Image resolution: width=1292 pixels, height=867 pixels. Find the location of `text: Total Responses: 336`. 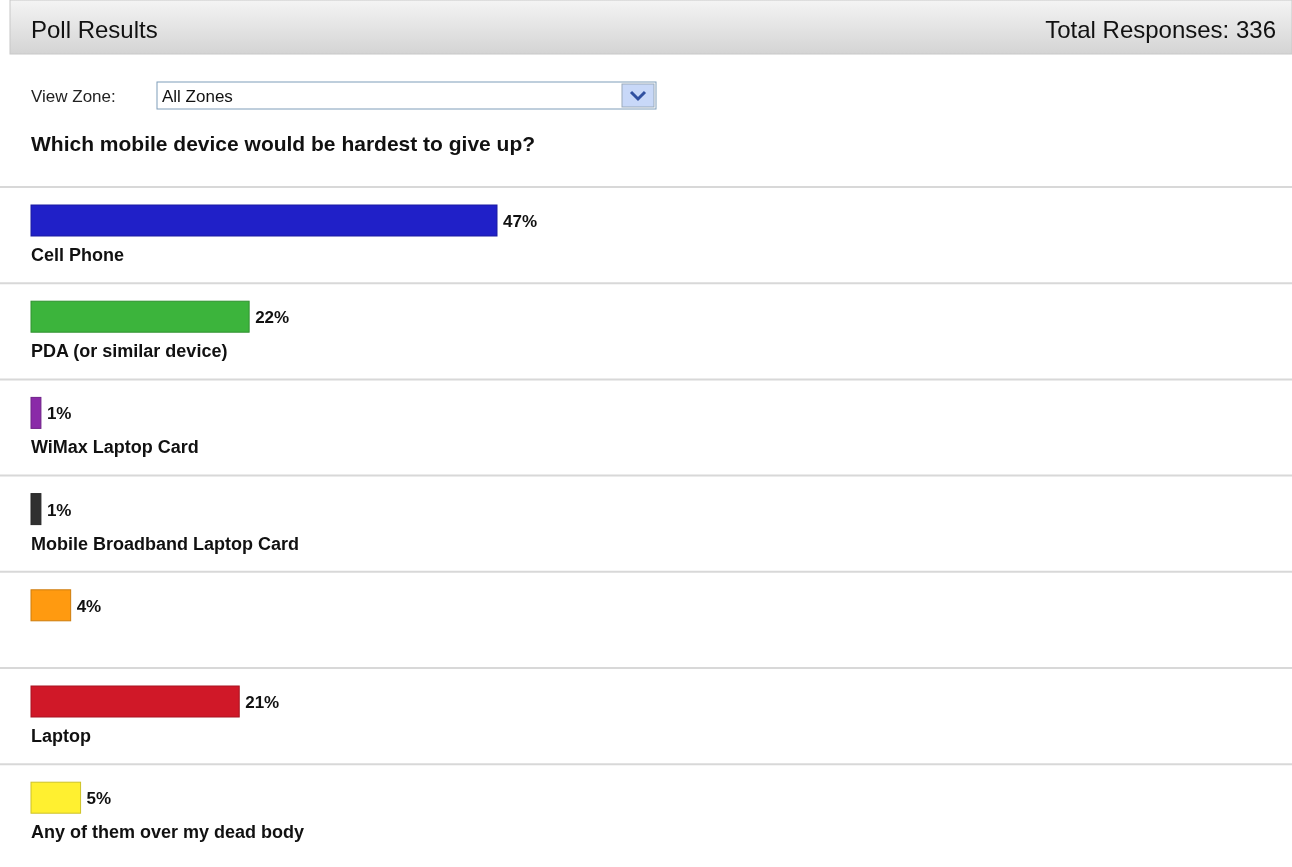

text: Total Responses: 336 is located at coordinates (1160, 29).